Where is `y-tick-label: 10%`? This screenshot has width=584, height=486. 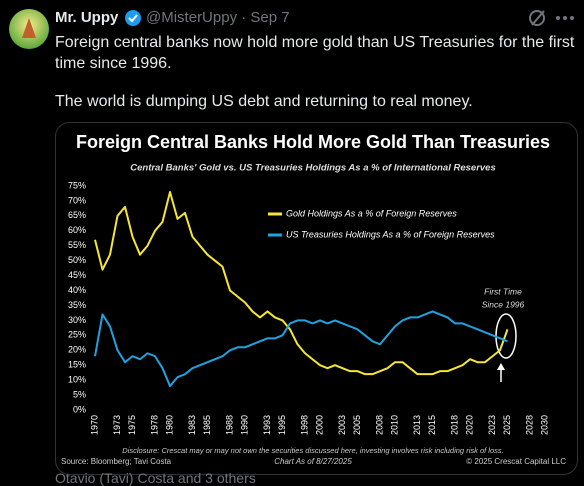
y-tick-label: 10% is located at coordinates (77, 380).